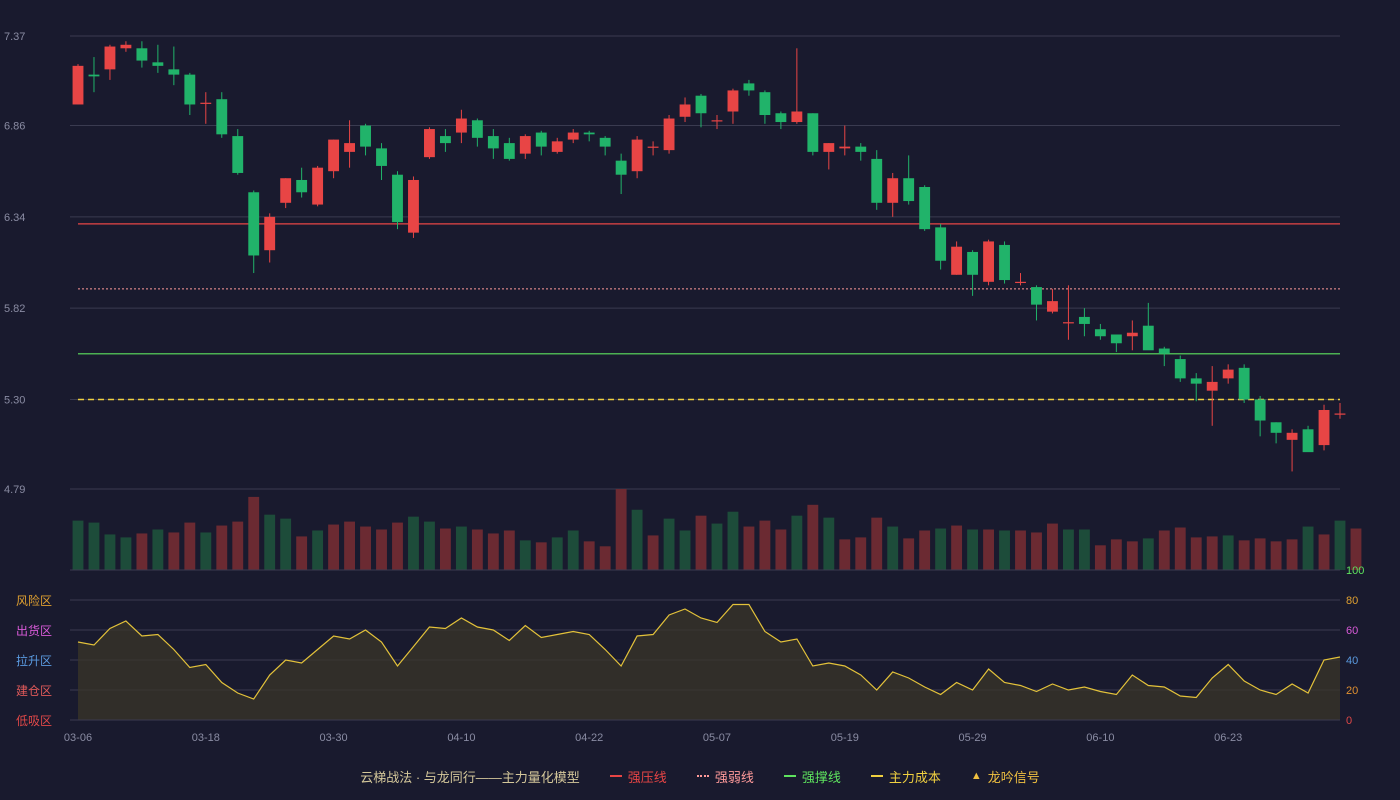 The height and width of the screenshot is (800, 1400). What do you see at coordinates (1352, 601) in the screenshot?
I see `indicator-tick-label: 80` at bounding box center [1352, 601].